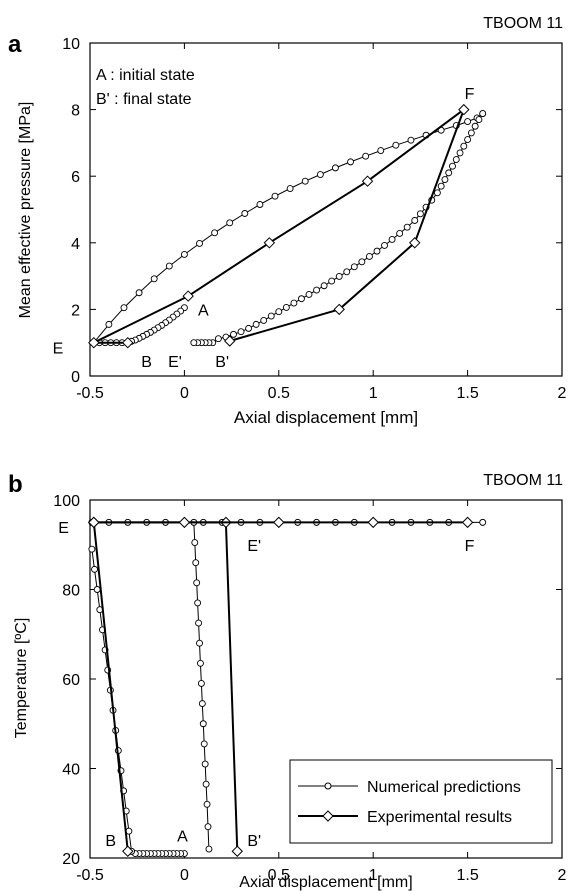  Describe the element at coordinates (75, 377) in the screenshot. I see `y-tick-label-a: 0` at that location.